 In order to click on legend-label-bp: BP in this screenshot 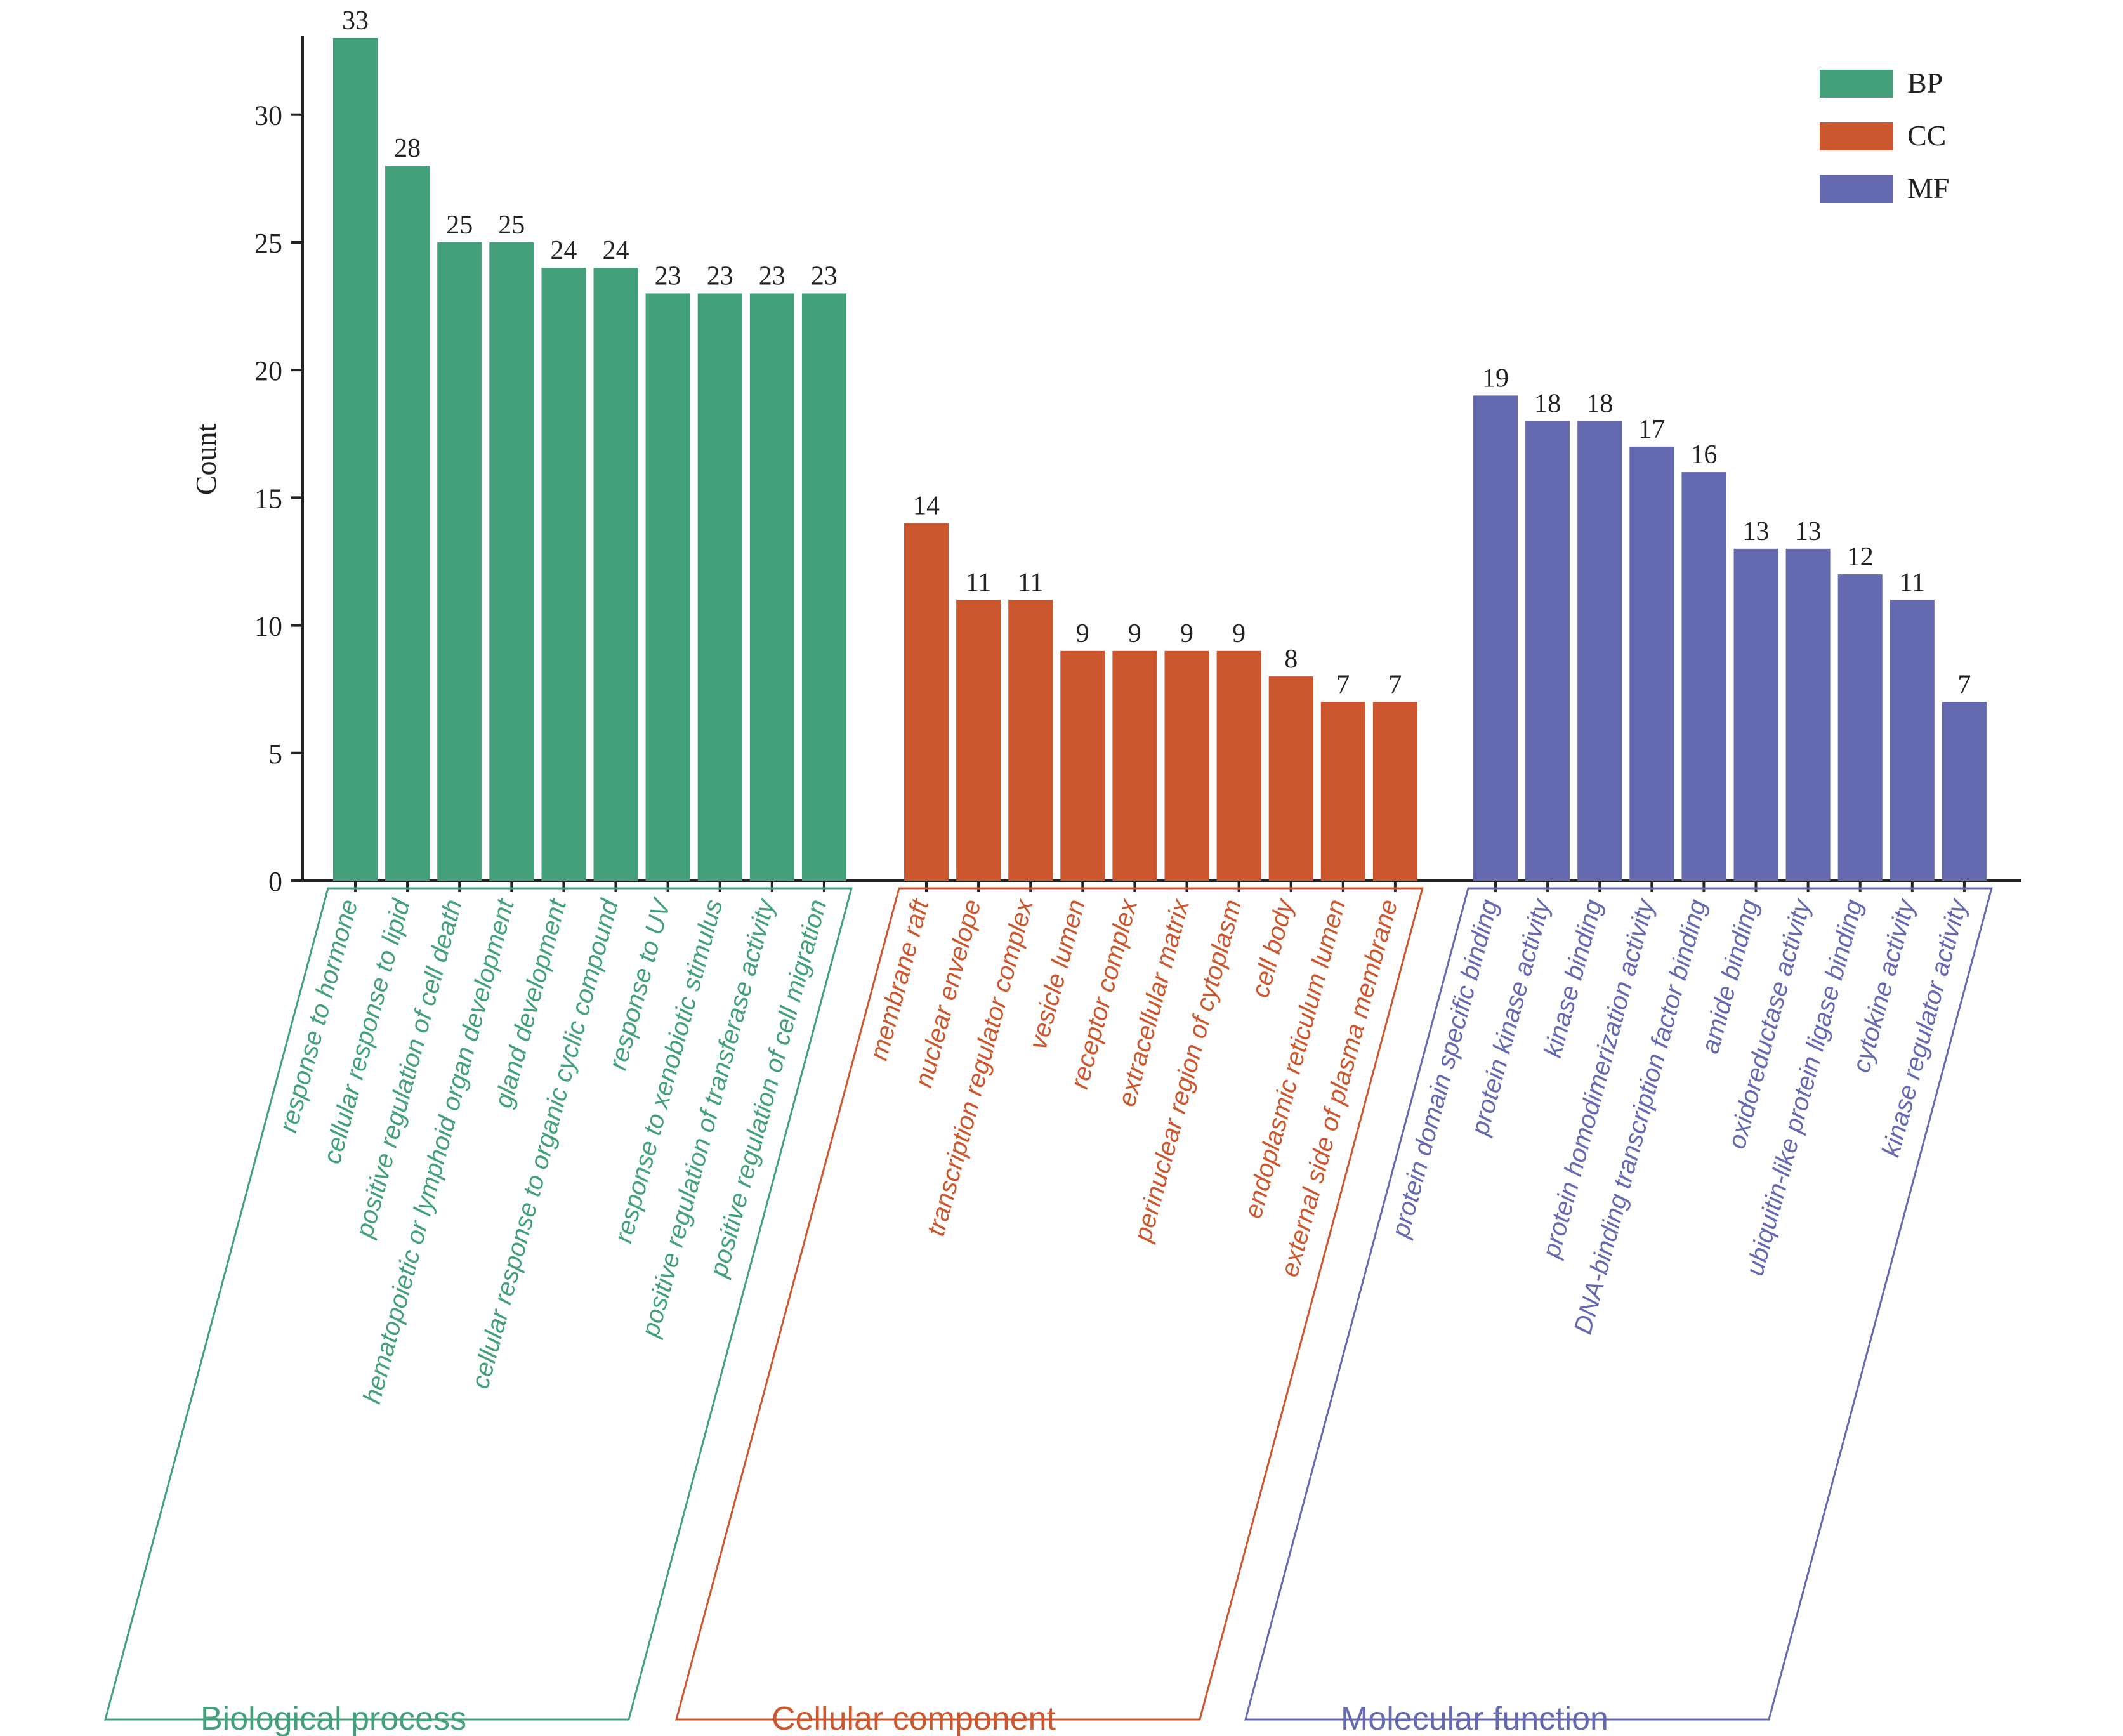, I will do `click(1925, 83)`.